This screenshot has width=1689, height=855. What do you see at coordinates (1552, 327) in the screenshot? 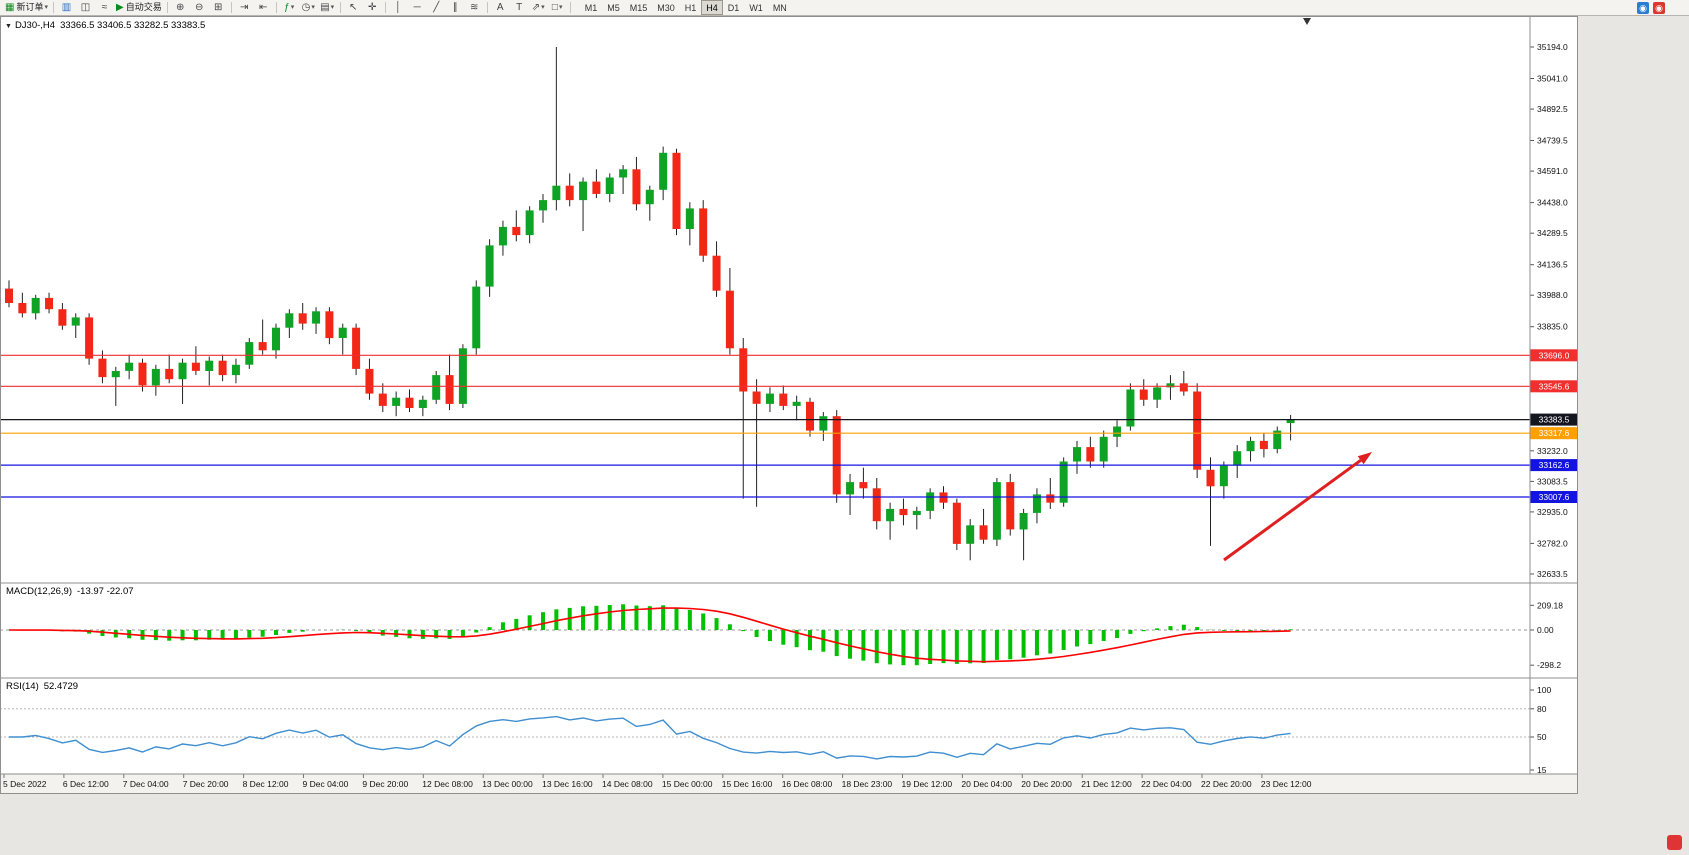
I see `svg-text: 33835.0` at bounding box center [1552, 327].